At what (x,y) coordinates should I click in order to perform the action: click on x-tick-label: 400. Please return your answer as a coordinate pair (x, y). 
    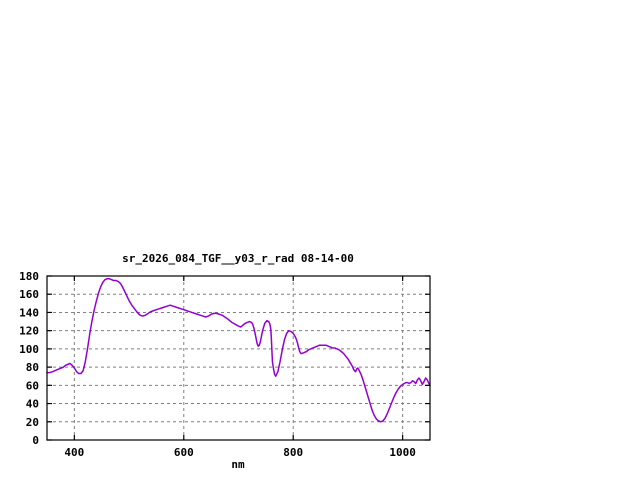
    Looking at the image, I should click on (74, 452).